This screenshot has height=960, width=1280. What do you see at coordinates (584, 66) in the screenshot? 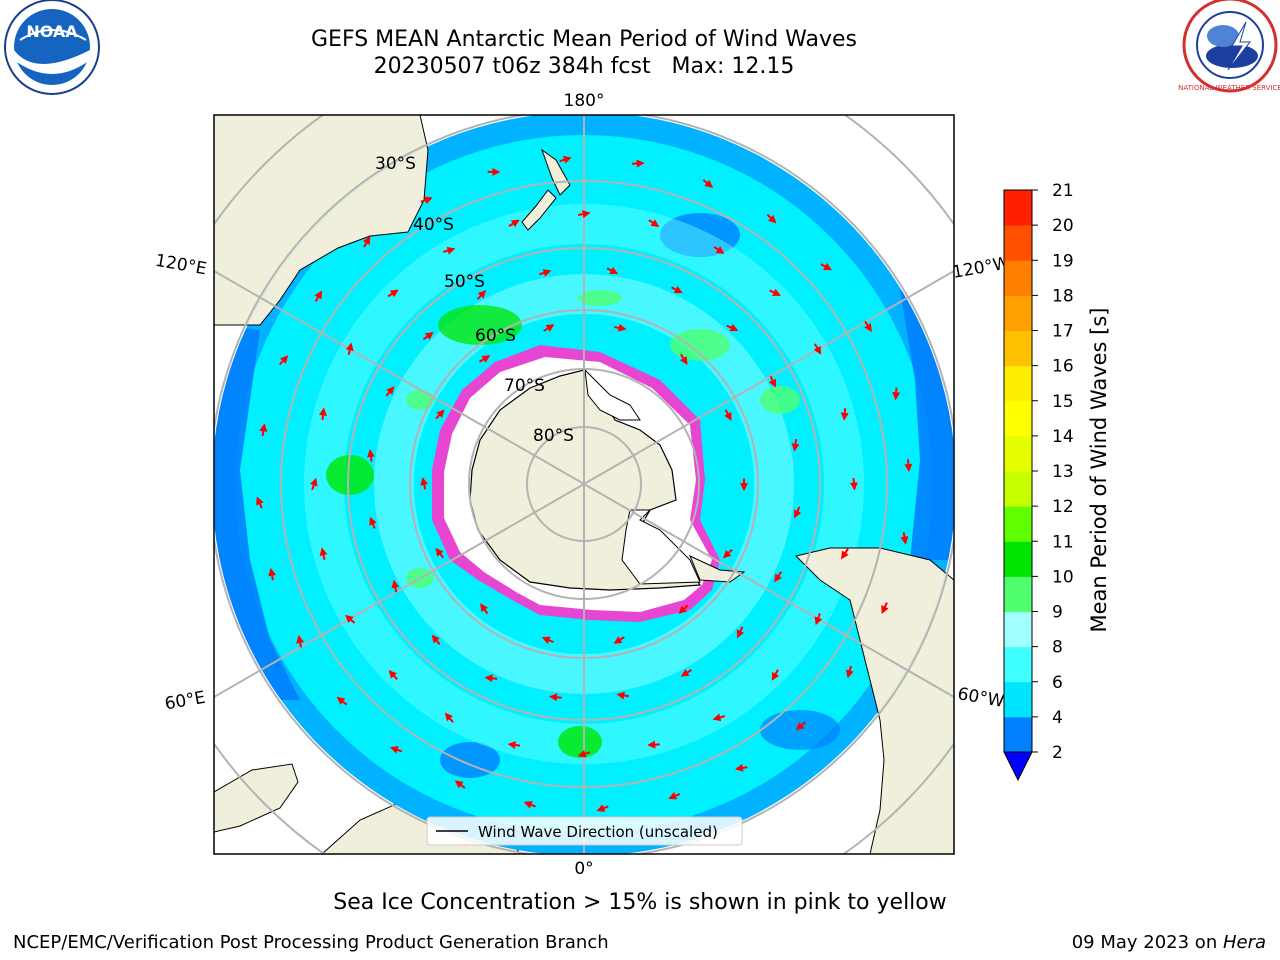
I see `map-subtitle: 20230507 t06z 384h fcst Max: 12.15` at bounding box center [584, 66].